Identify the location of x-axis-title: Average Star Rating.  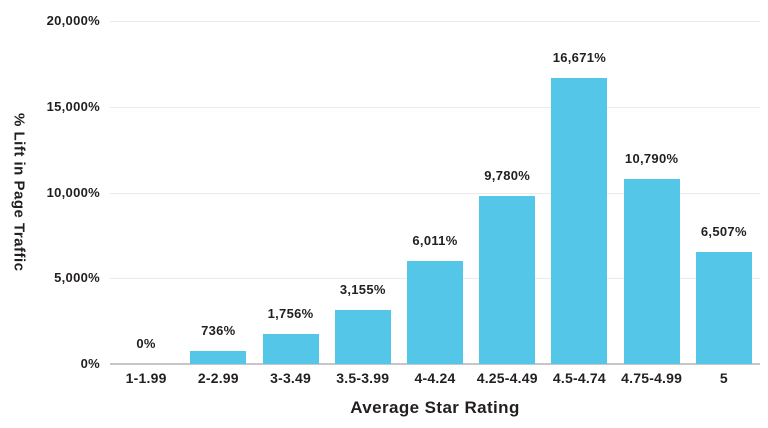
(435, 407).